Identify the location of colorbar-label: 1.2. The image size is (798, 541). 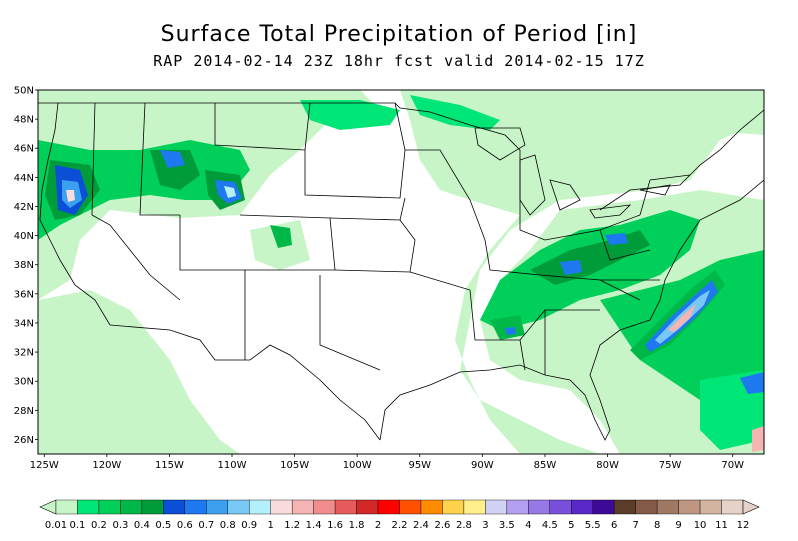
(292, 525).